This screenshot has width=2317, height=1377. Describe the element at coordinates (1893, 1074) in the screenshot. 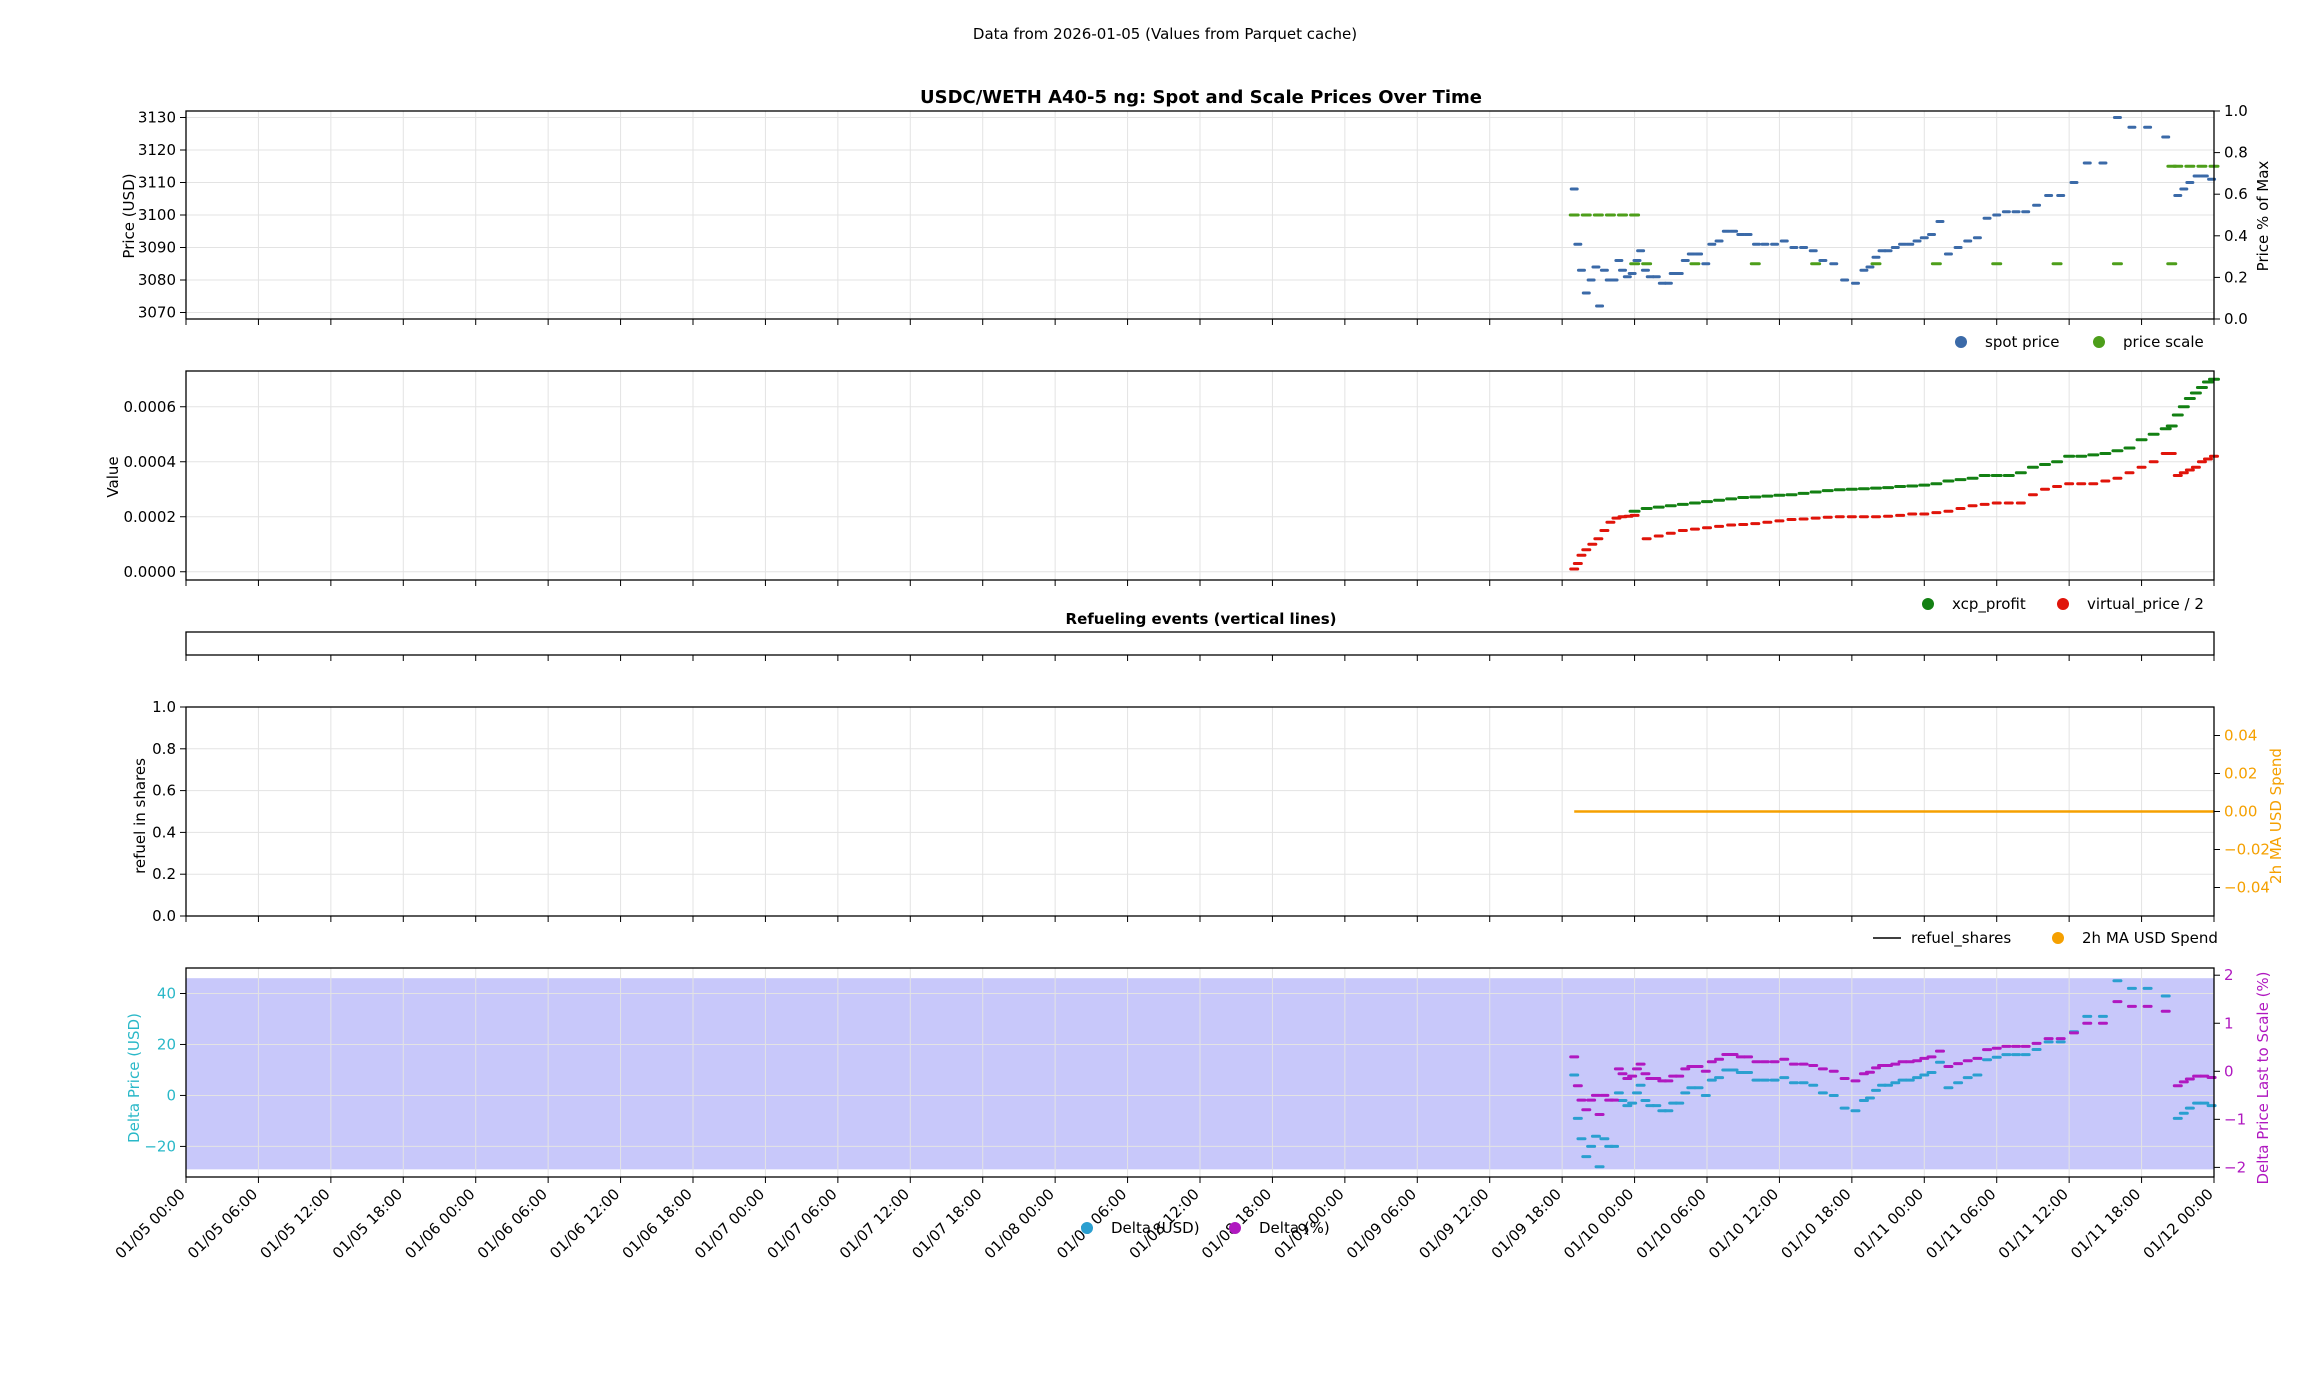

I see `panel-delta-marks` at that location.